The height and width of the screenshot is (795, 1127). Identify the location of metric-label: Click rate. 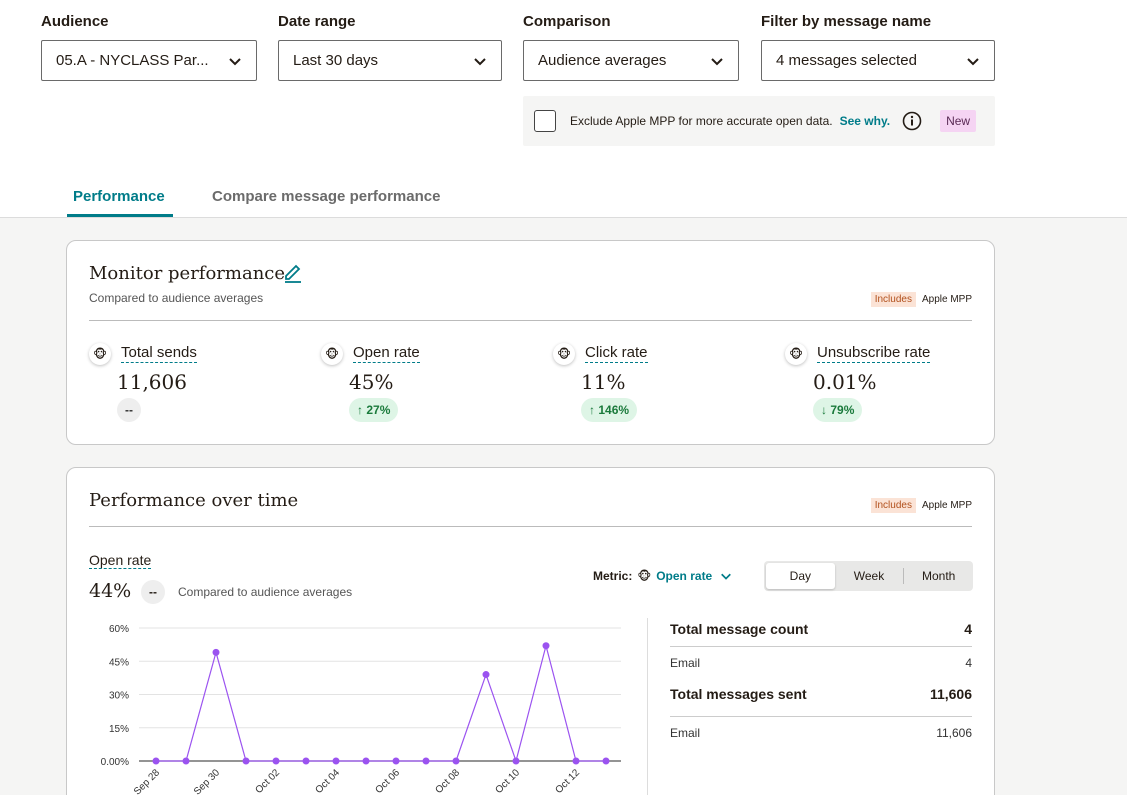
(616, 353).